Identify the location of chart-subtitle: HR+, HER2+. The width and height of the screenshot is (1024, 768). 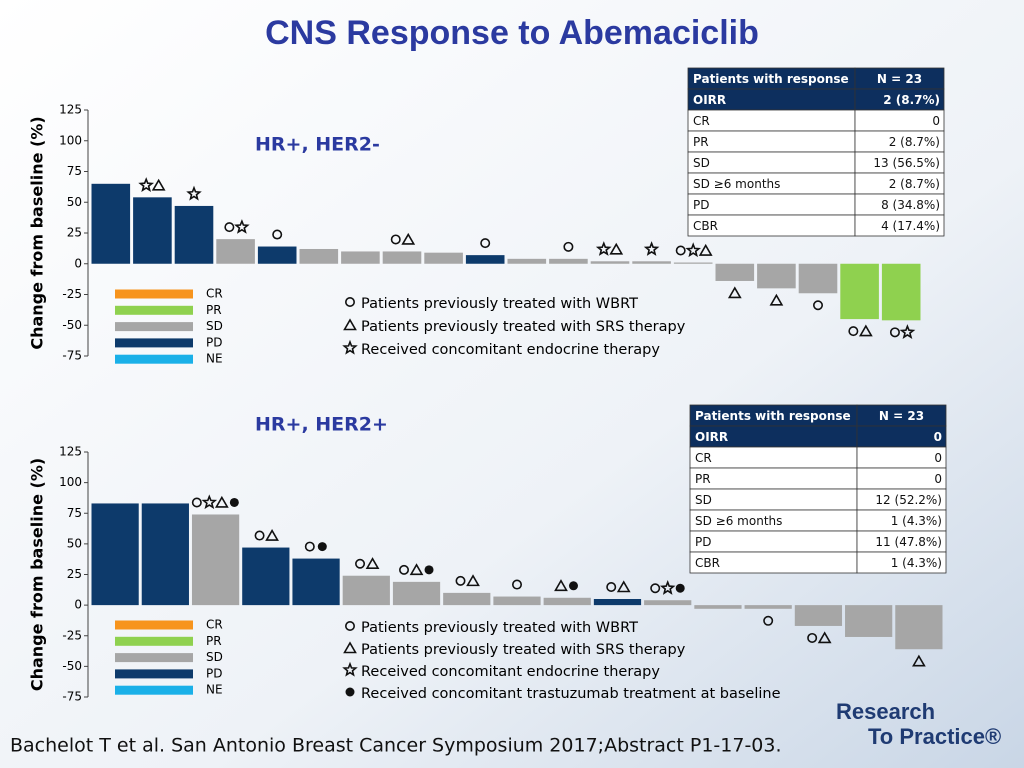
(321, 425).